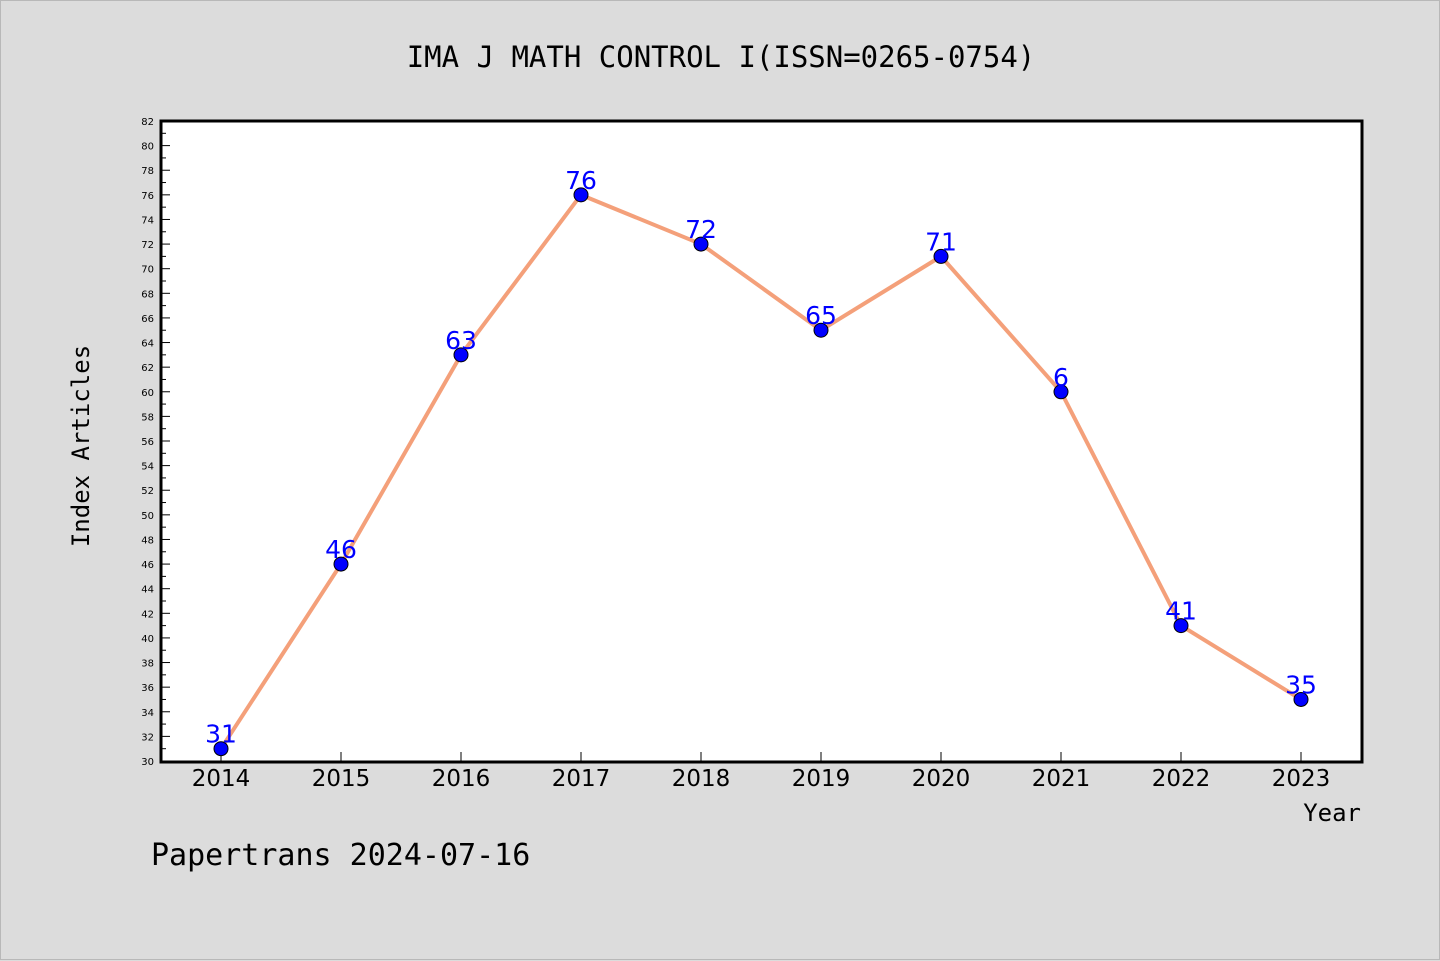  Describe the element at coordinates (221, 779) in the screenshot. I see `x-tick-label: 2014` at that location.